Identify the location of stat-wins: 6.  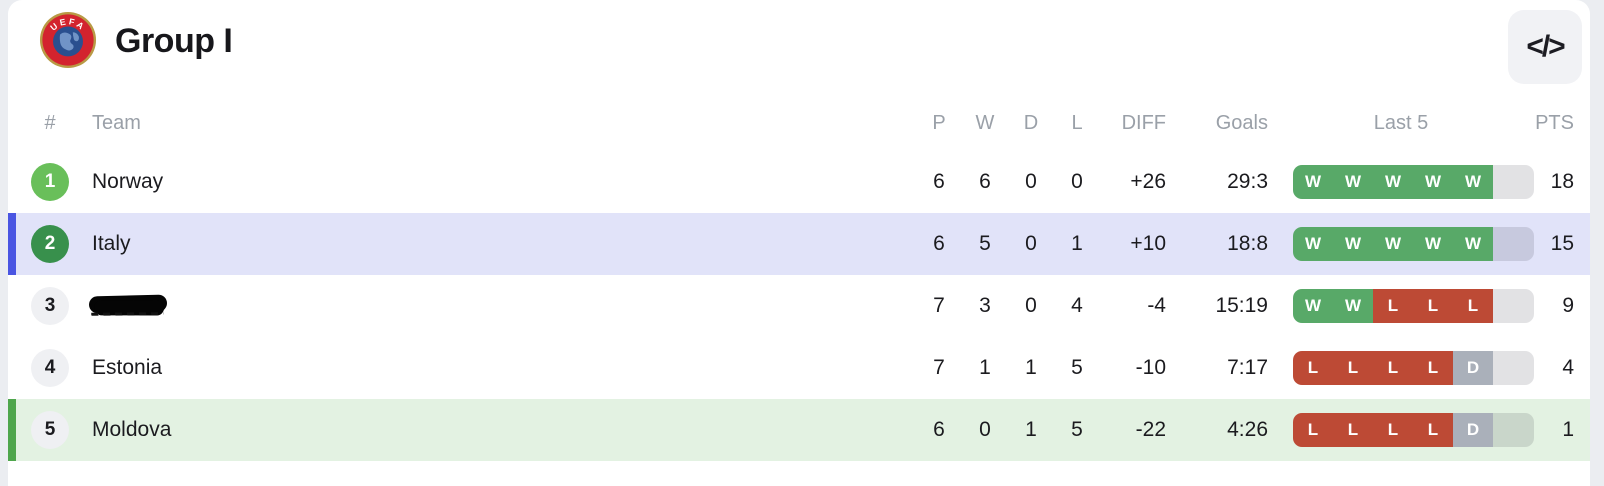
(985, 181).